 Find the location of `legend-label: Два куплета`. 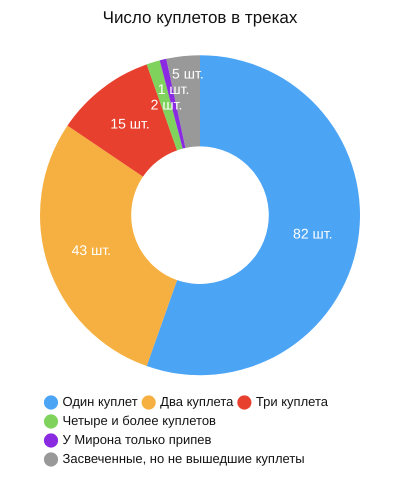

legend-label: Два куплета is located at coordinates (197, 402).